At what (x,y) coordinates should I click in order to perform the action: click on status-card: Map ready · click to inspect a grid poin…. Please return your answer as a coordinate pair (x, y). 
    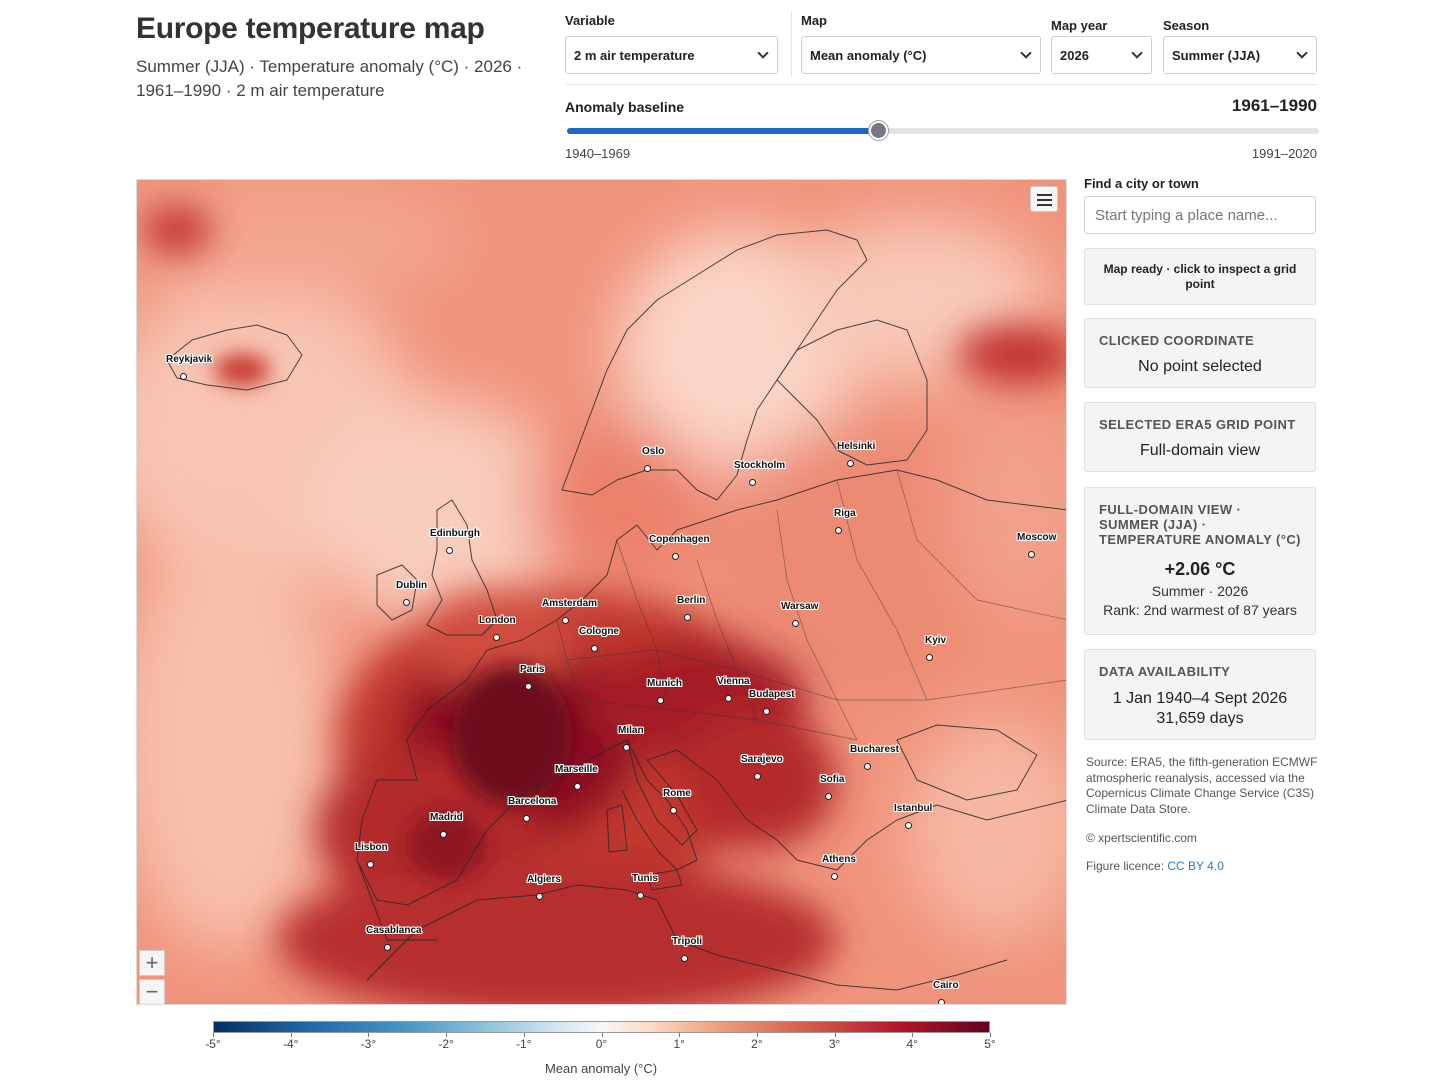
    Looking at the image, I should click on (1200, 276).